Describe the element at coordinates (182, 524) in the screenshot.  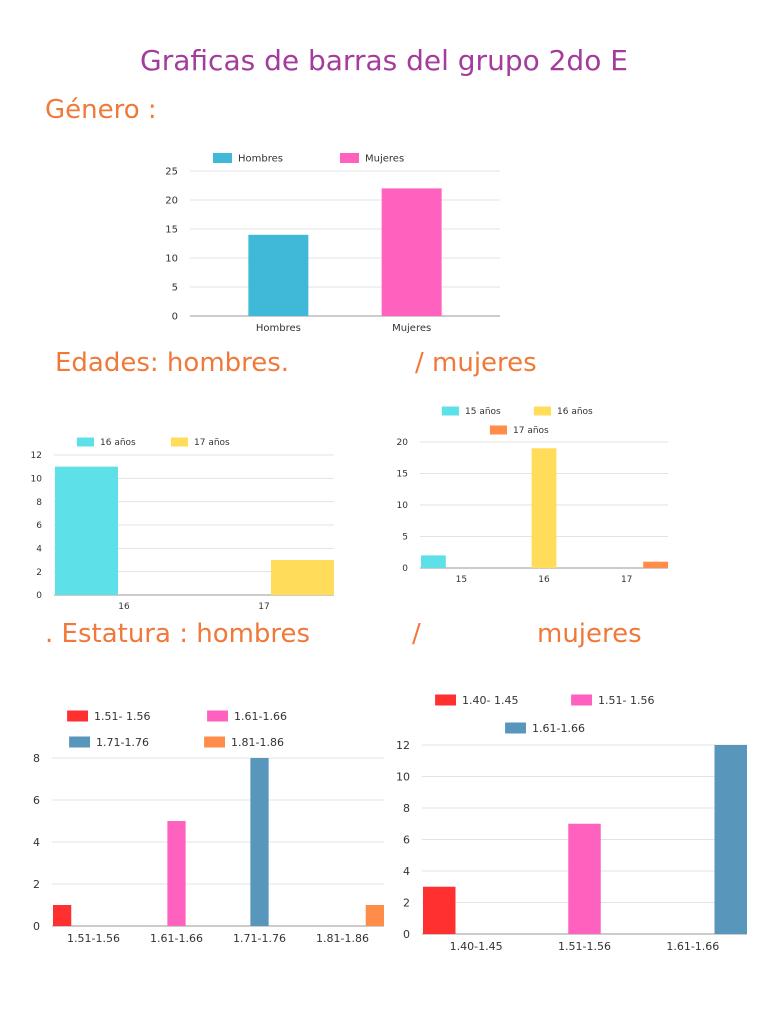
I see `chart-edades-hombres: 0 2 4 6 8 10 12 16 17 16 años 17 años` at that location.